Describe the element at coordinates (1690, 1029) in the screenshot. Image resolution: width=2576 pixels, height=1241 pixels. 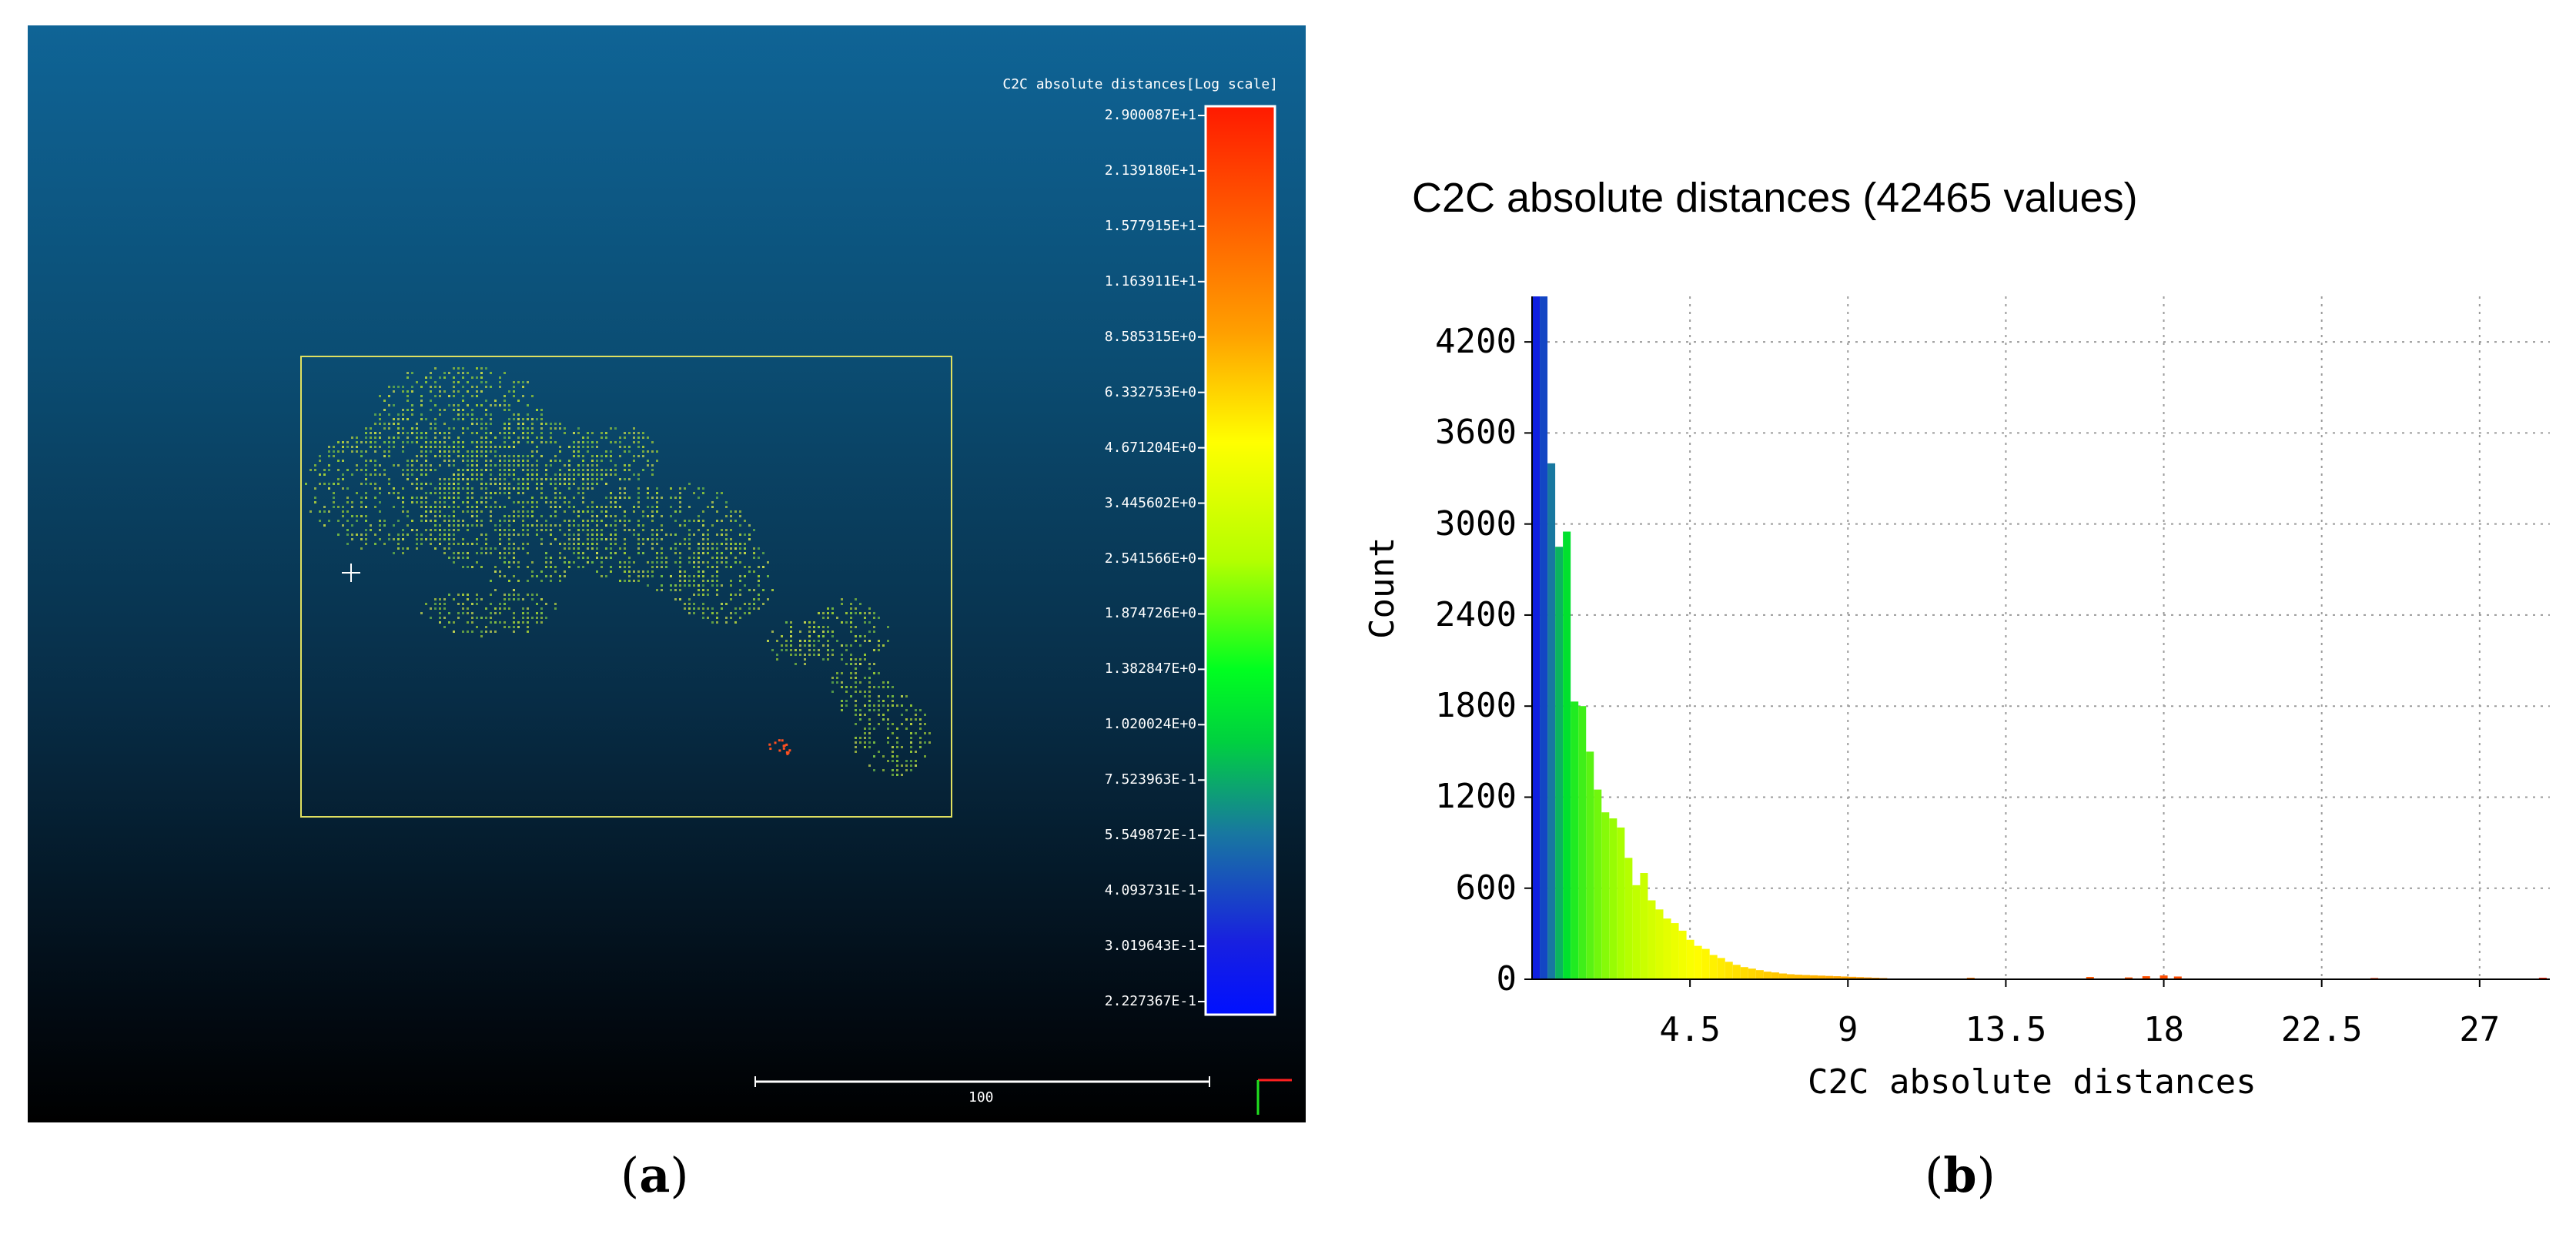
I see `x-tick-label: 4.5` at that location.